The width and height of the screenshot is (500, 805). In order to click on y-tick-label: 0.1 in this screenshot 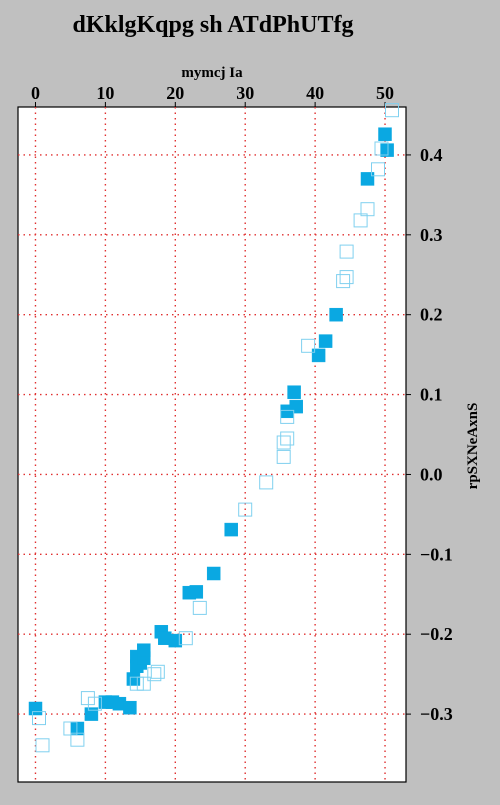, I will do `click(431, 395)`.